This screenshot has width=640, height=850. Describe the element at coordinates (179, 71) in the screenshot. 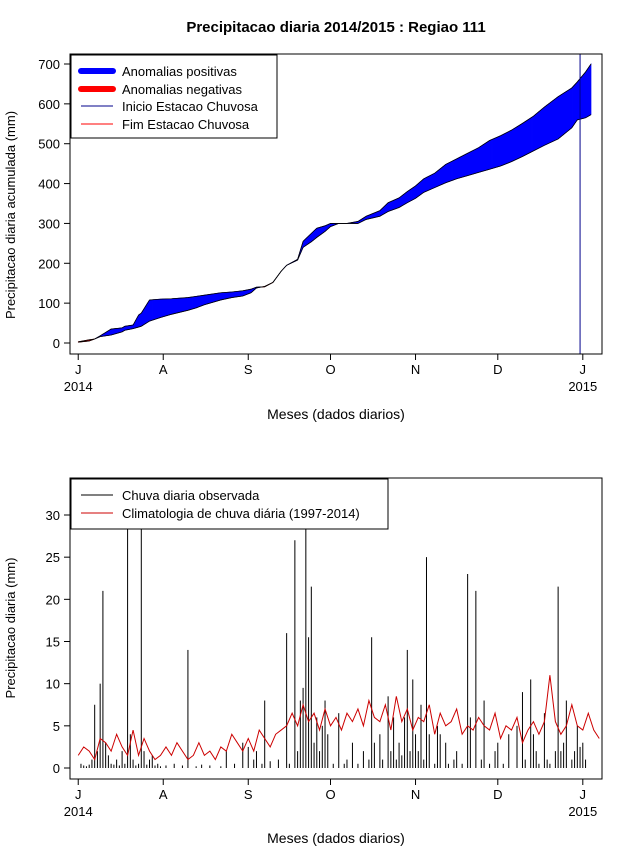

I see `legend-label-positive: Anomalias positivas` at that location.